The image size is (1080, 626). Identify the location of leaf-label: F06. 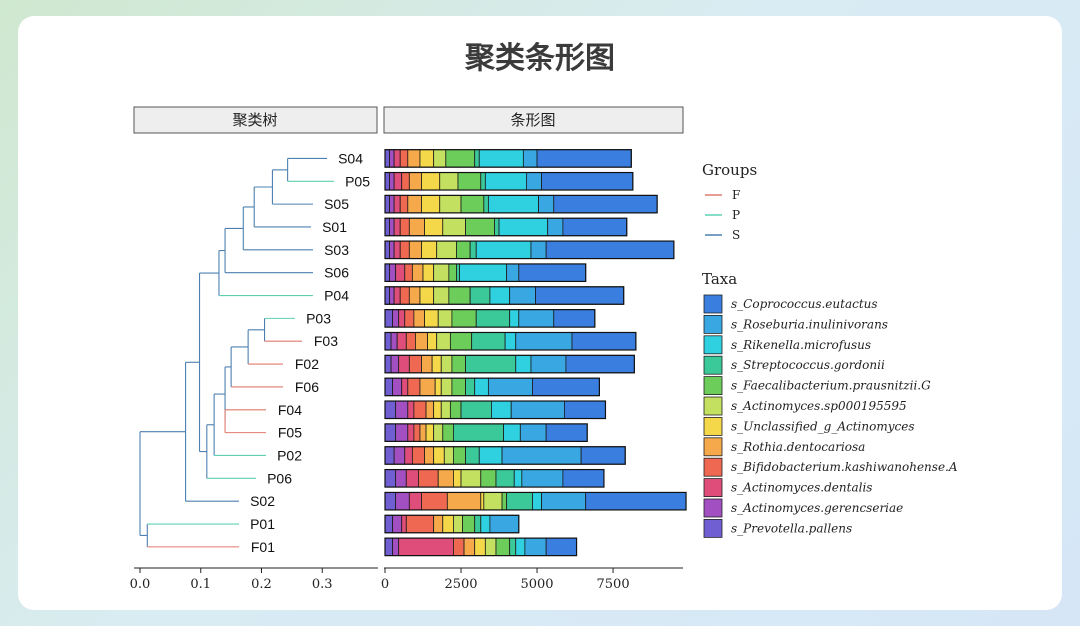
(307, 387).